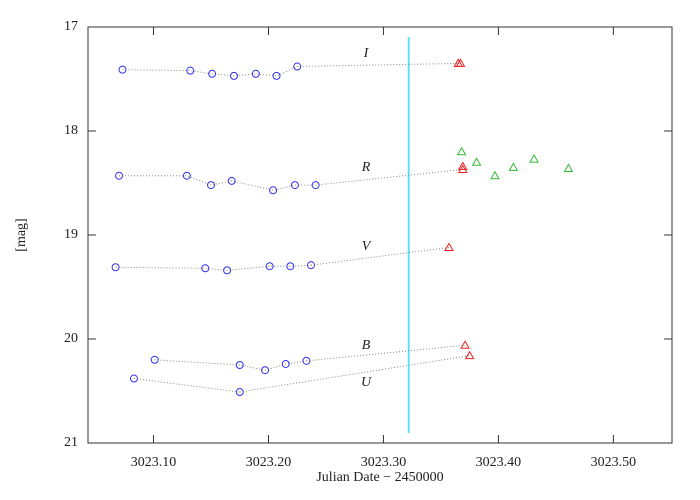 The height and width of the screenshot is (500, 700). What do you see at coordinates (269, 462) in the screenshot?
I see `x-tick-label: 3023.20` at bounding box center [269, 462].